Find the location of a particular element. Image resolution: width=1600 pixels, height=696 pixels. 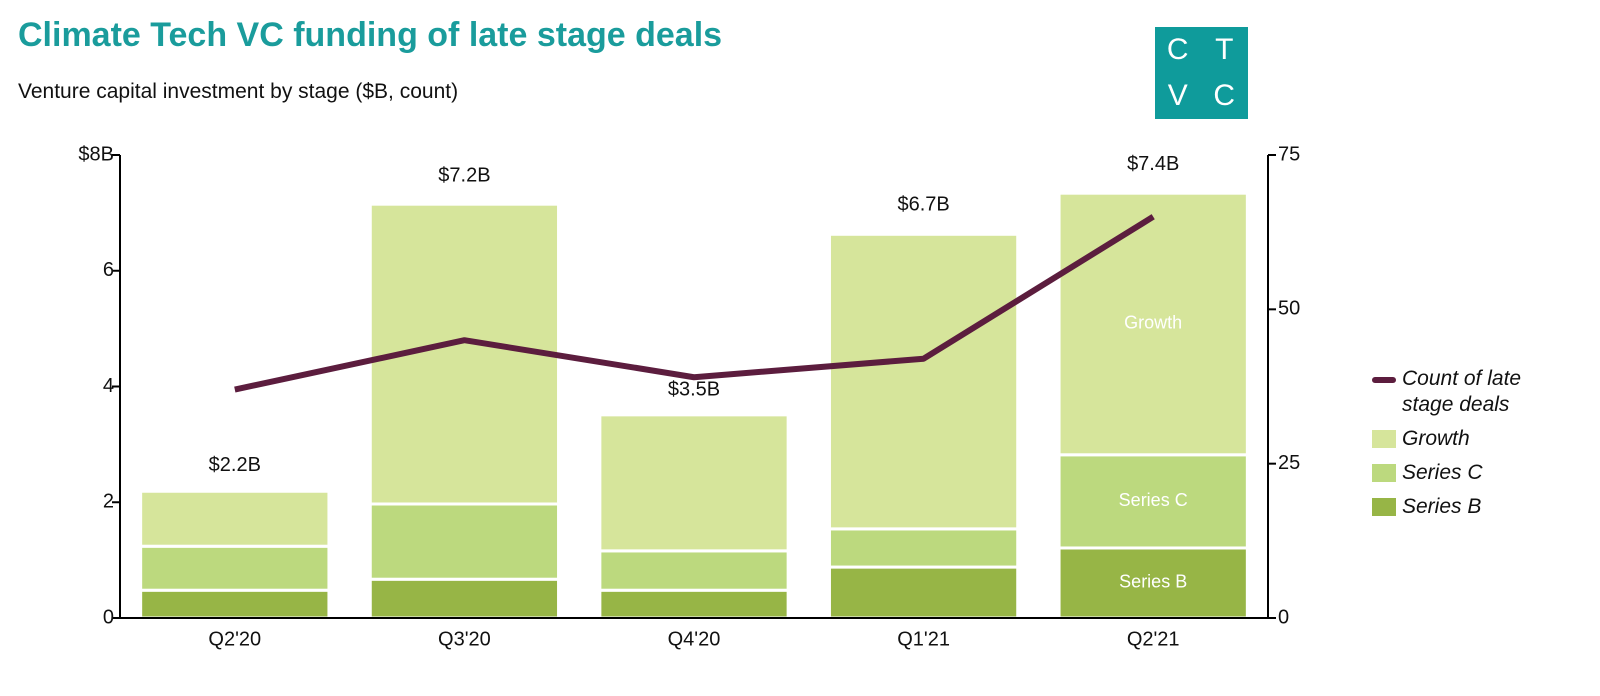

legend-item: Series C is located at coordinates (1472, 473).